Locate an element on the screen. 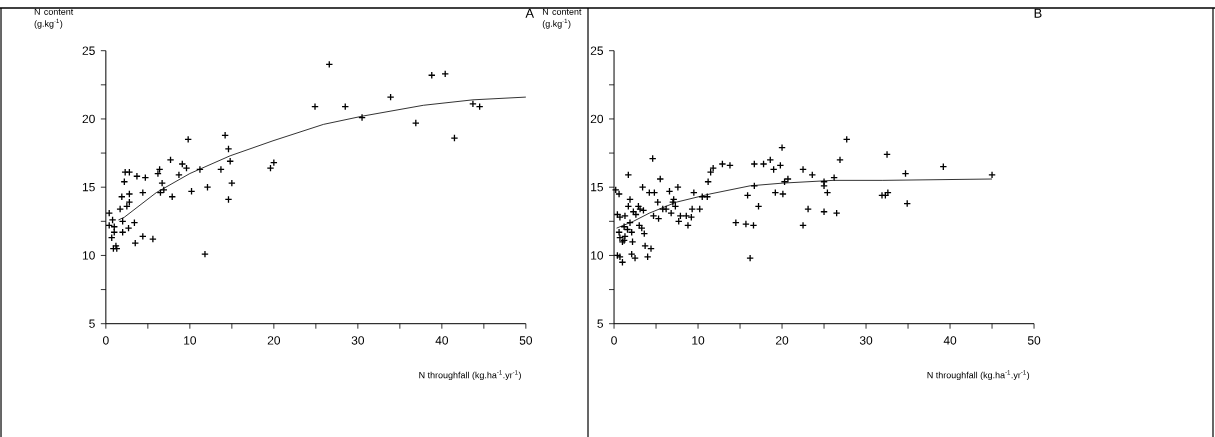 This screenshot has width=1215, height=437. chart-title: B is located at coordinates (1038, 13).